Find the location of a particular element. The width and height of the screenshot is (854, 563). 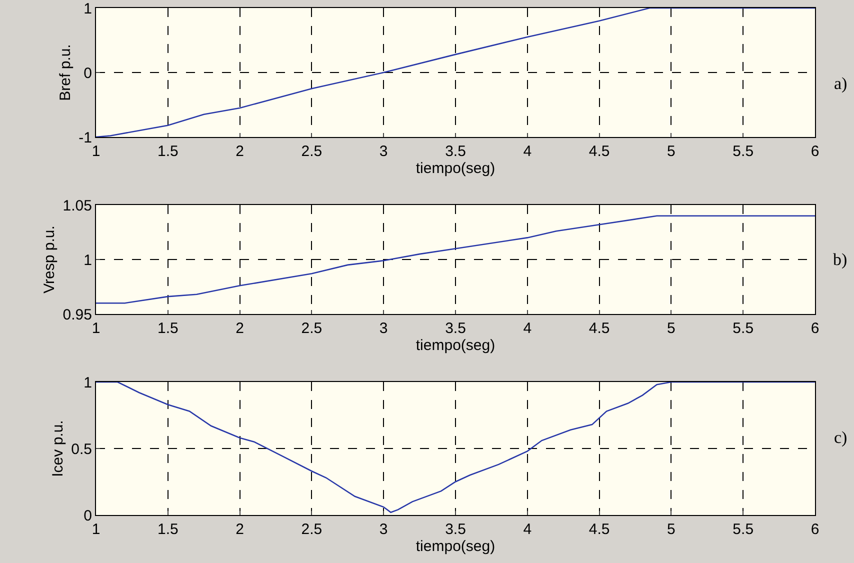

line-series is located at coordinates (455, 259).